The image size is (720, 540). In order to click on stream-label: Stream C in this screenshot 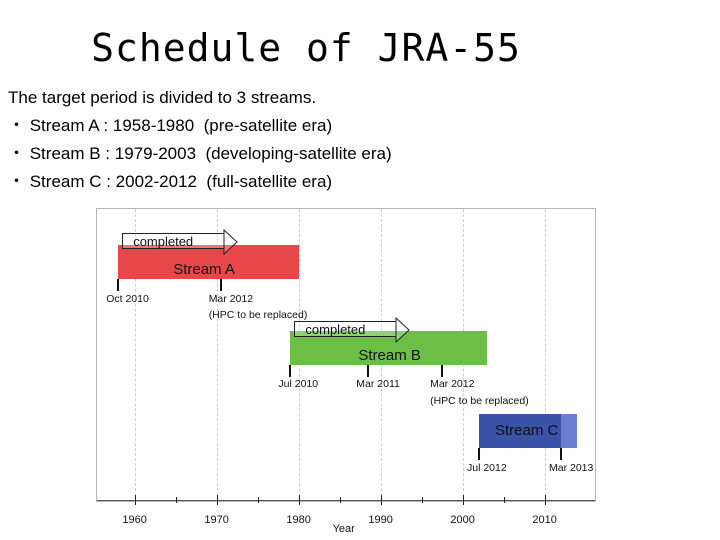, I will do `click(527, 430)`.